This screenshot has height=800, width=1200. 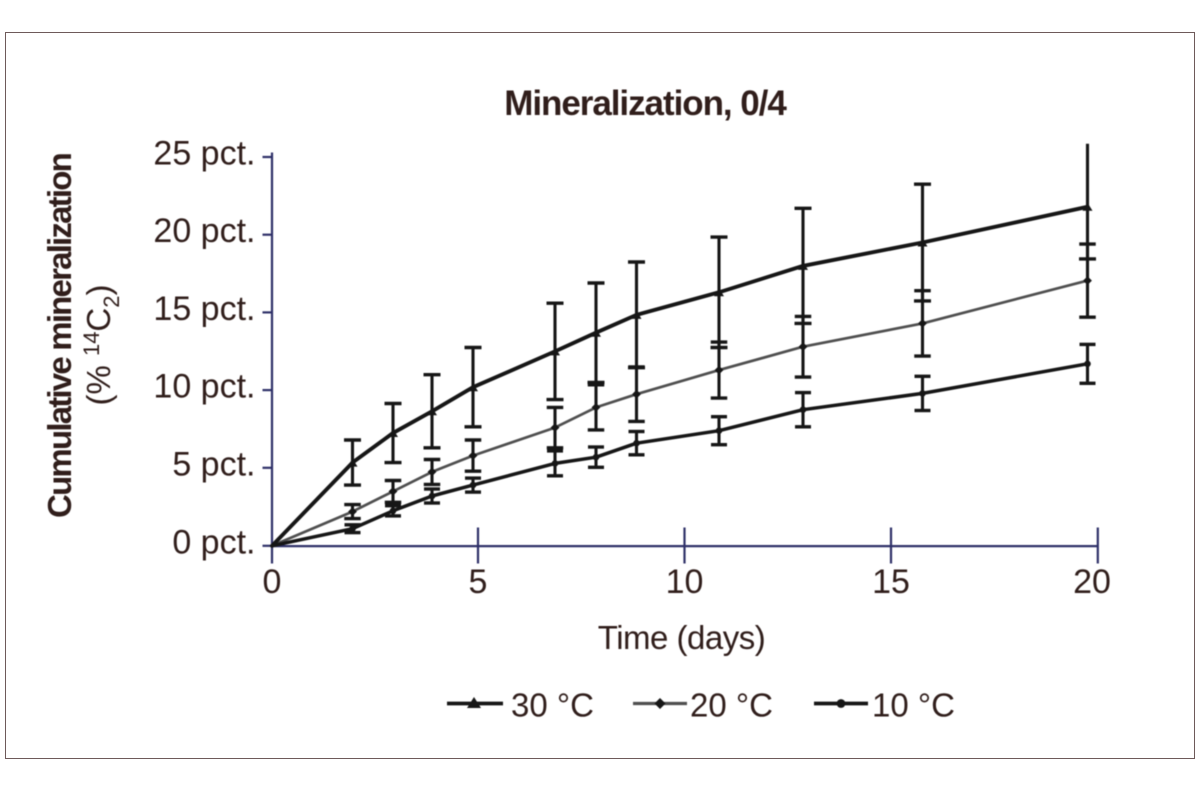 I want to click on svg-text: 0 pct., so click(x=213, y=542).